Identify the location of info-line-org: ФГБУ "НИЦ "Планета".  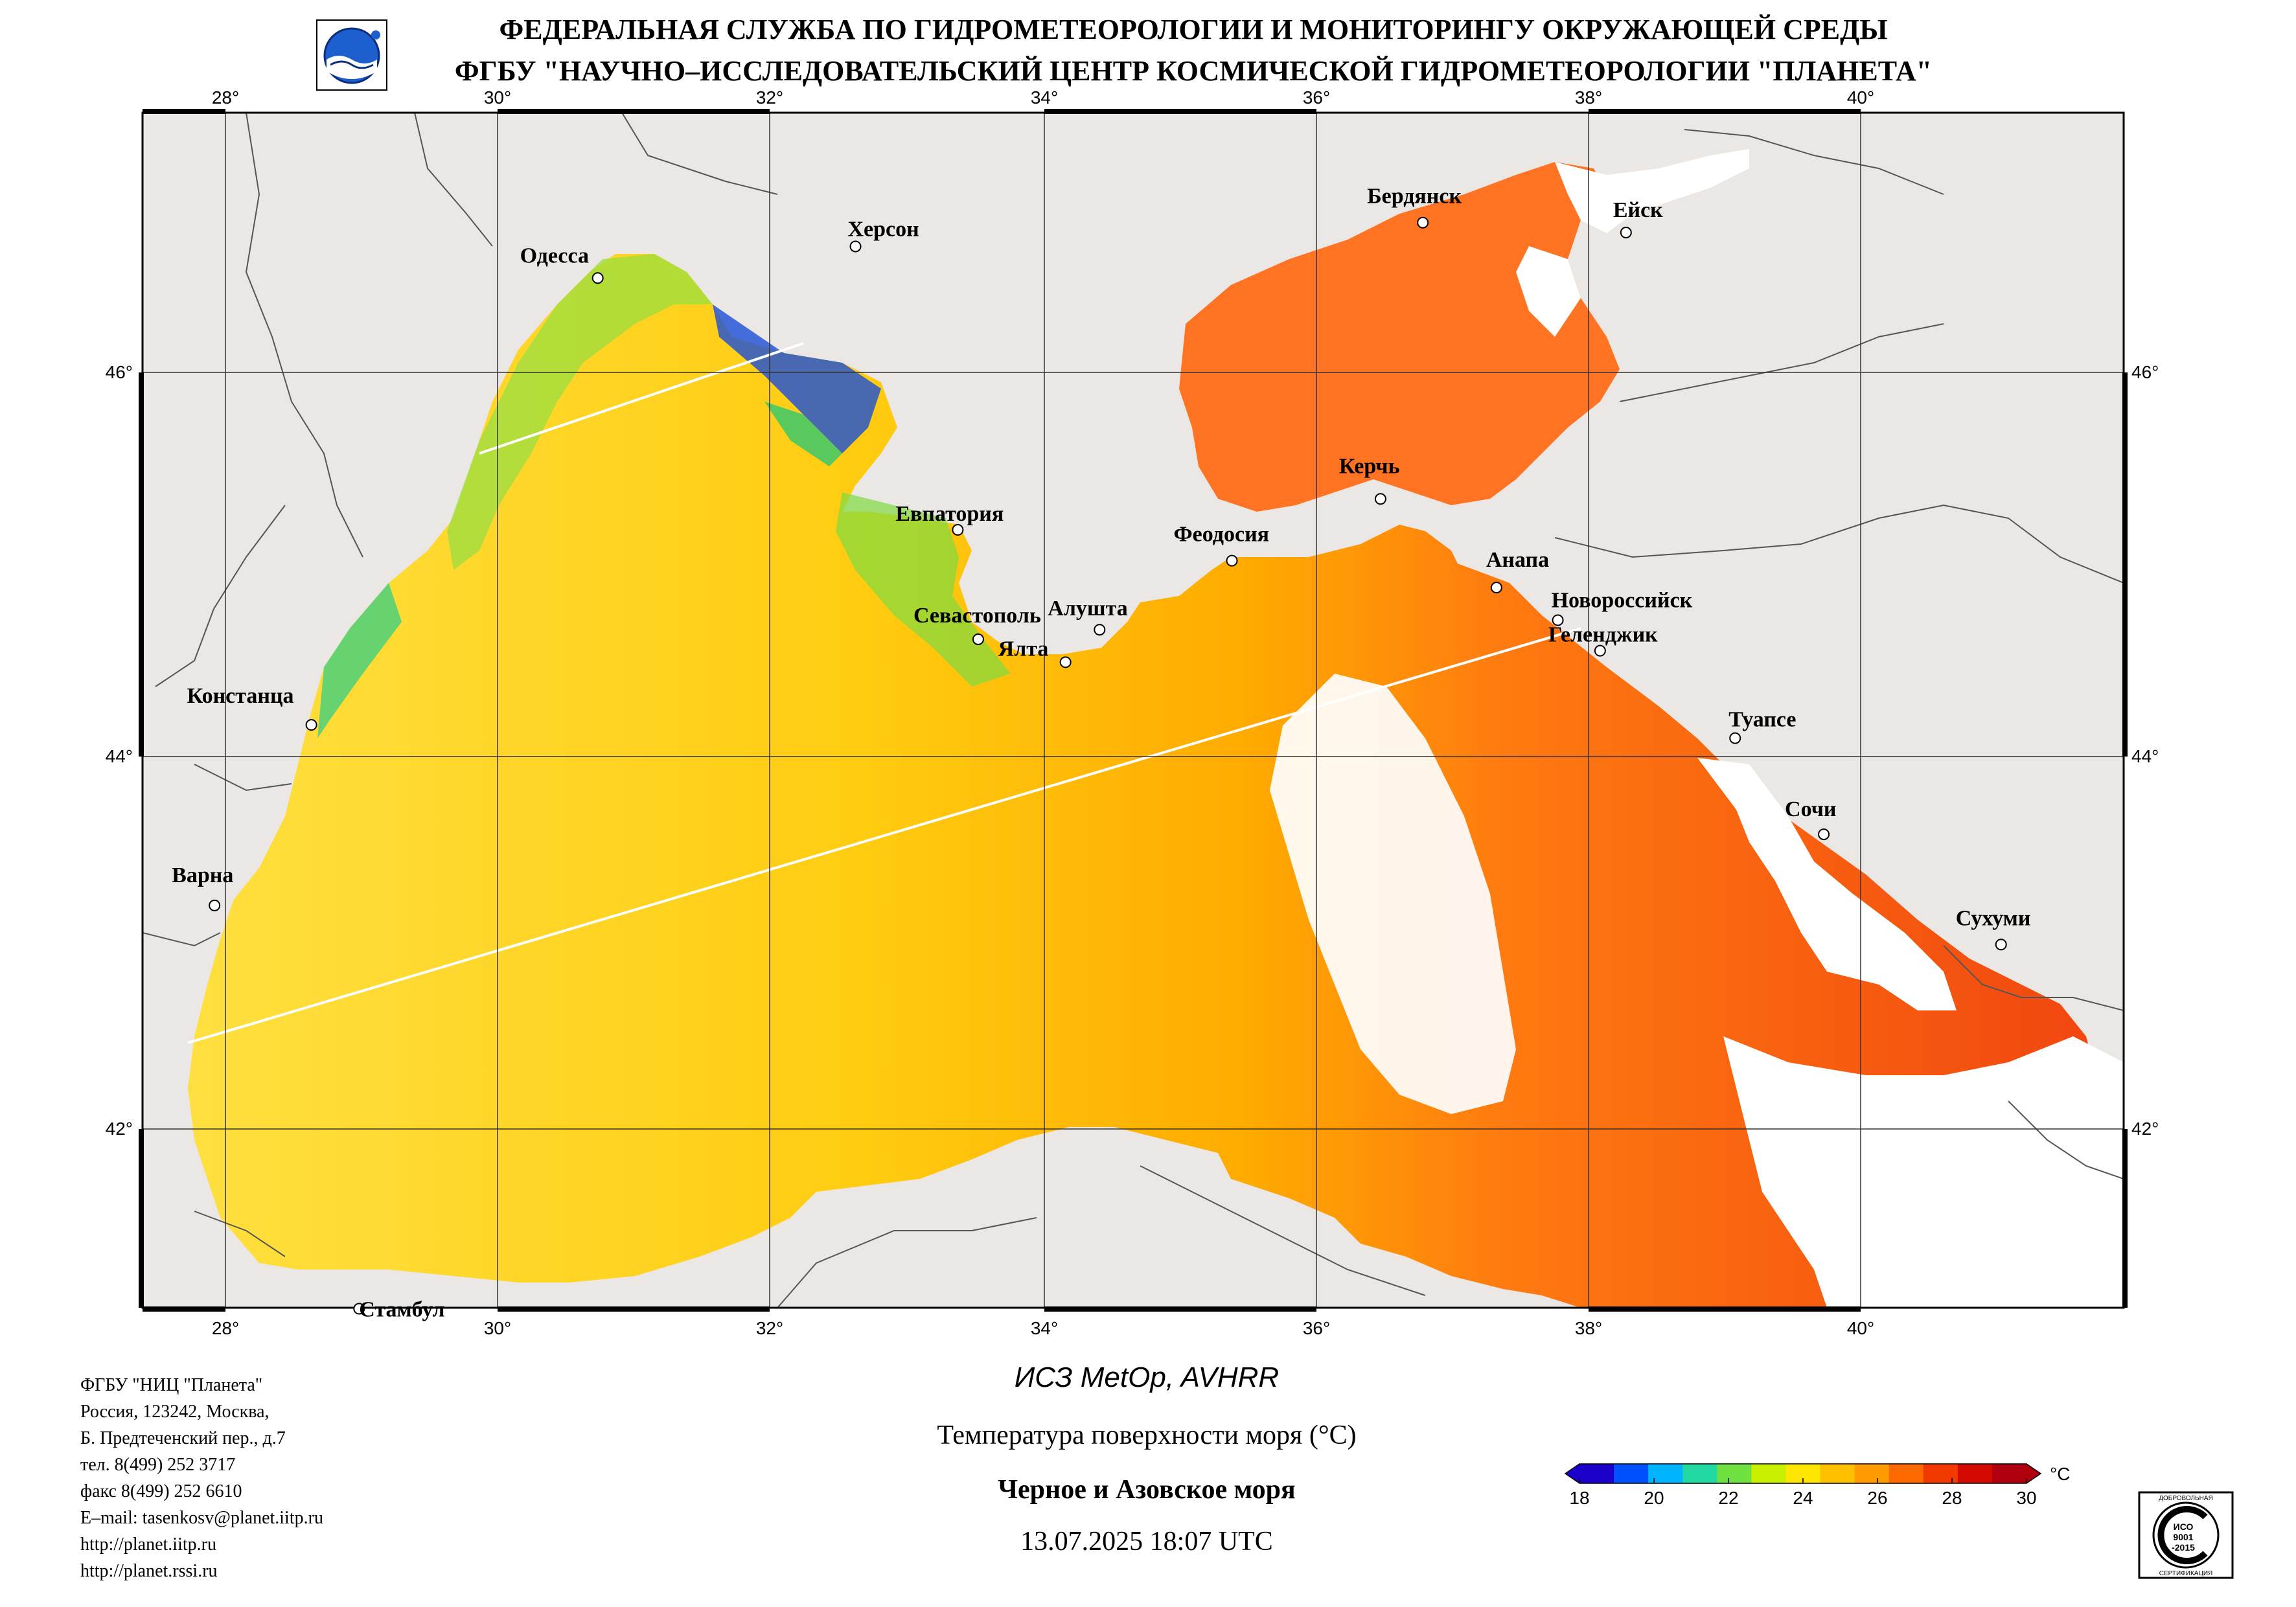
(171, 1385).